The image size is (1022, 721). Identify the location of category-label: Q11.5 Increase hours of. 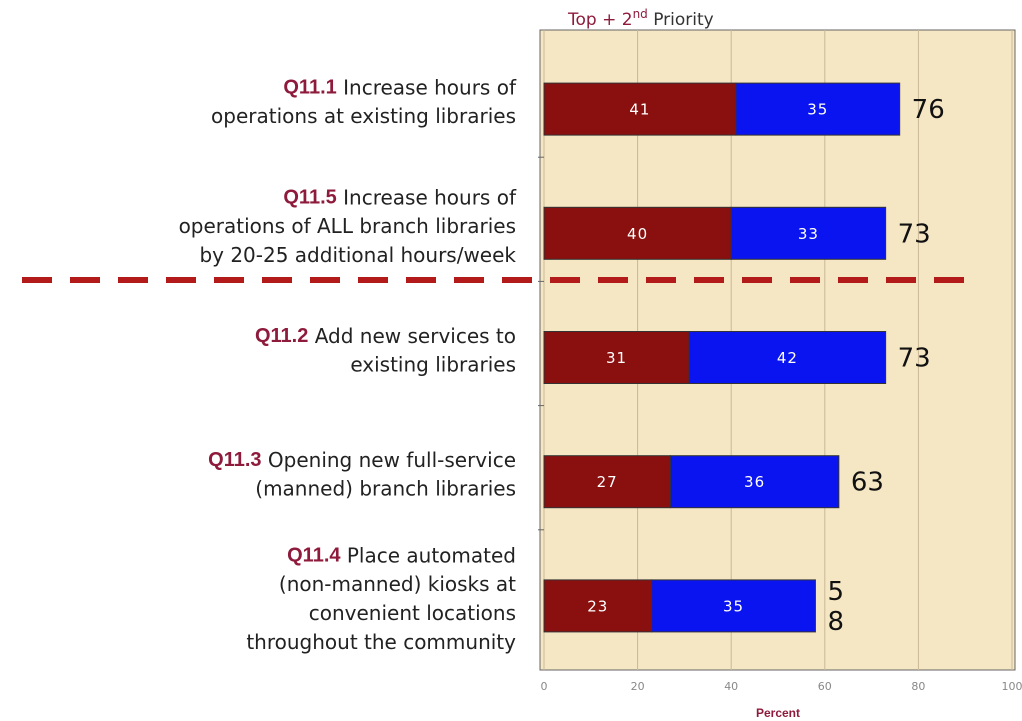
(400, 197).